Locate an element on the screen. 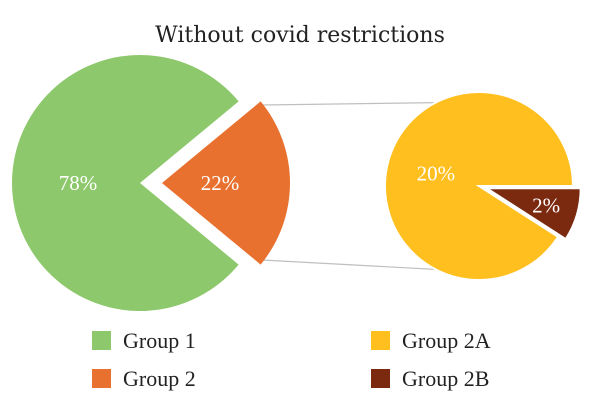  legend-label-group-2: Group 2 is located at coordinates (159, 378).